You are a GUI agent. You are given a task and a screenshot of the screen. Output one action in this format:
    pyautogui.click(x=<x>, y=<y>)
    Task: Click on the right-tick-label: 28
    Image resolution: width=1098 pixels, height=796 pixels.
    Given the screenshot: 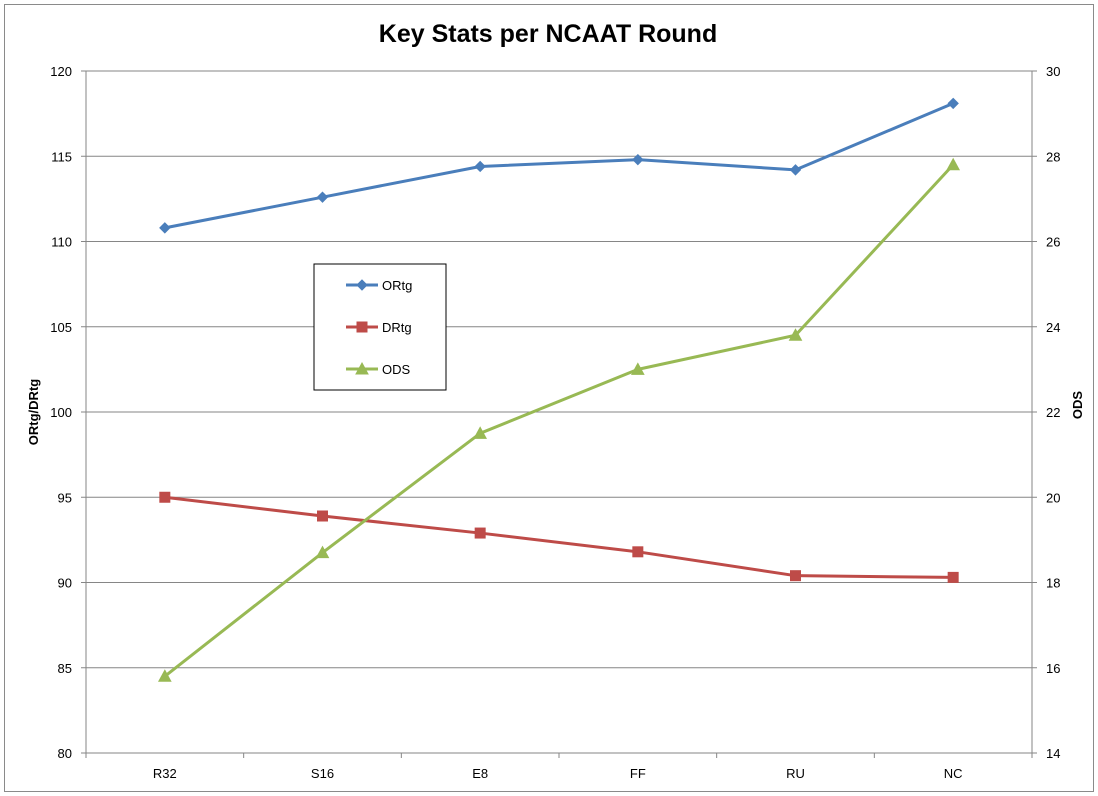 What is the action you would take?
    pyautogui.click(x=1053, y=156)
    